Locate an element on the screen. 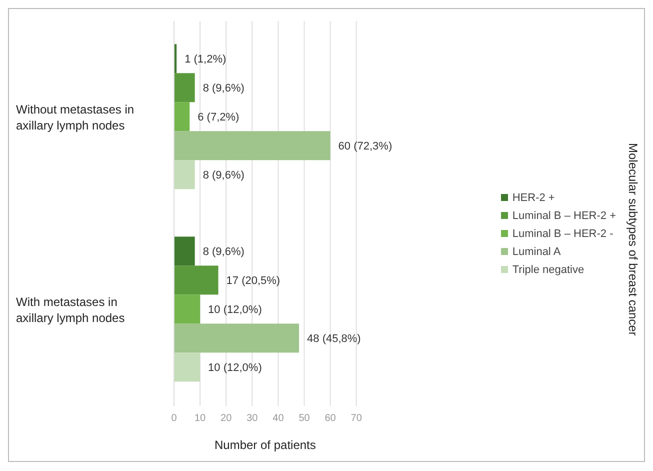 The height and width of the screenshot is (471, 653). x-axis-title: Number of patients is located at coordinates (265, 445).